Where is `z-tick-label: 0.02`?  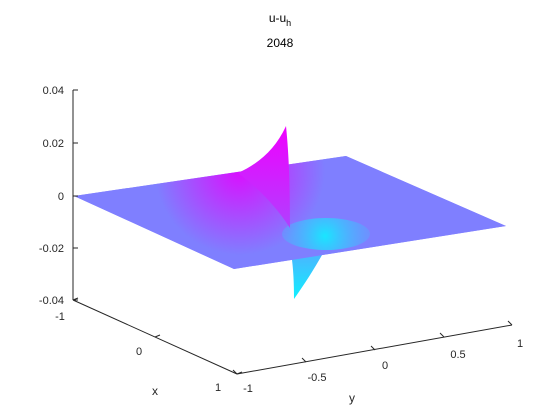
z-tick-label: 0.02 is located at coordinates (53, 144).